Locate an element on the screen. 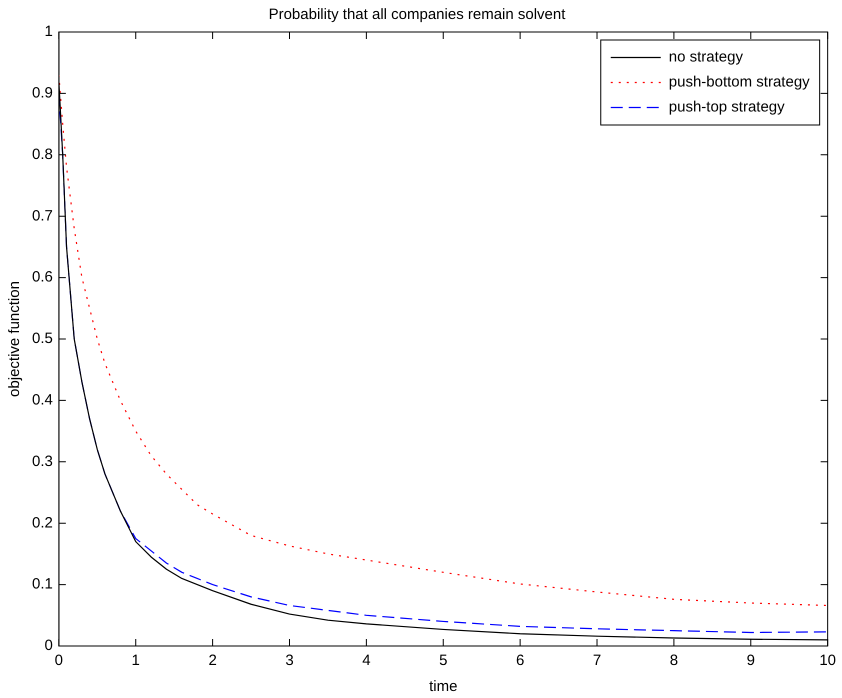 The height and width of the screenshot is (698, 842). chart-title: Probability that all companies remain solvent is located at coordinates (417, 15).